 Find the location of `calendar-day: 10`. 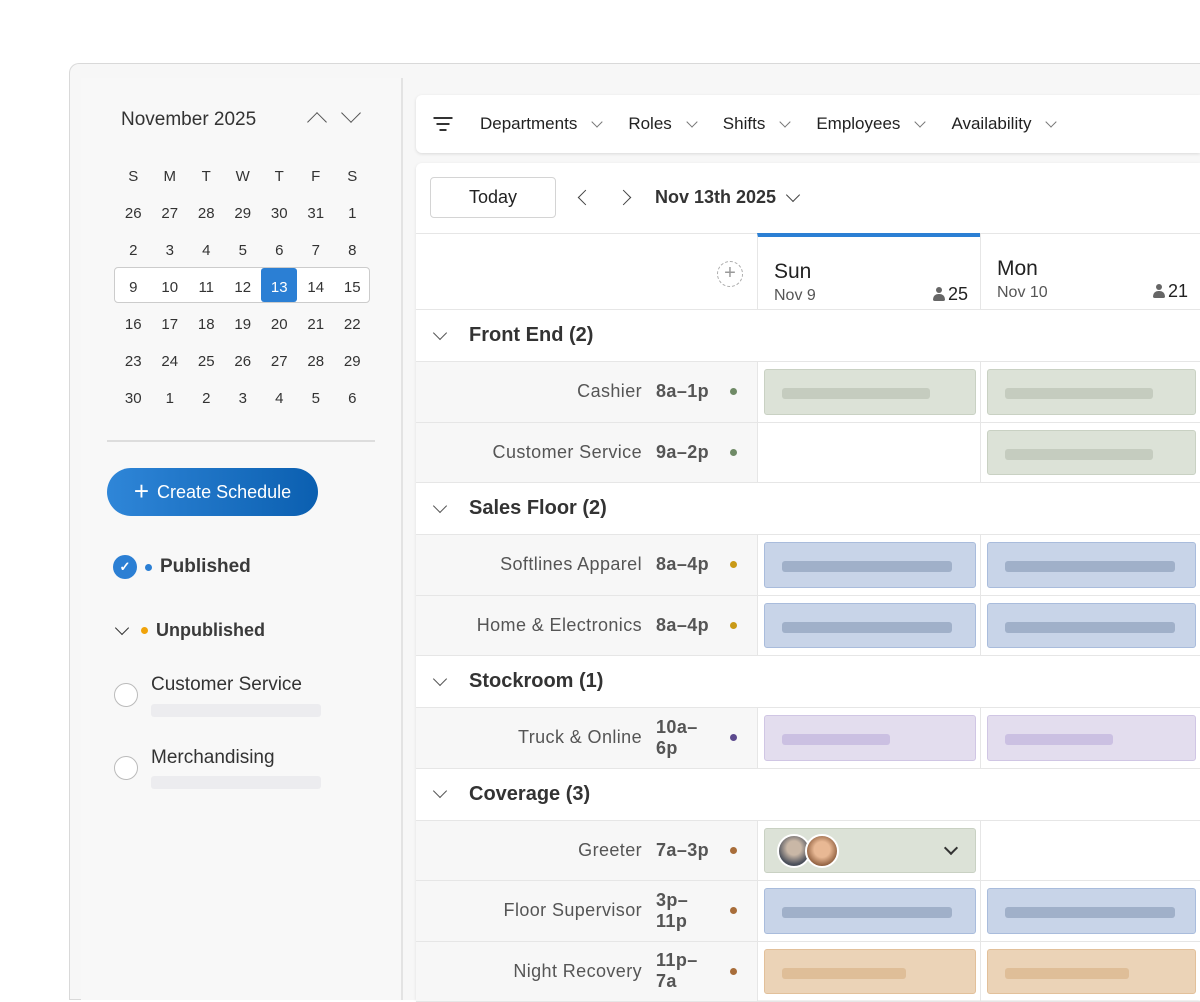

calendar-day: 10 is located at coordinates (170, 287).